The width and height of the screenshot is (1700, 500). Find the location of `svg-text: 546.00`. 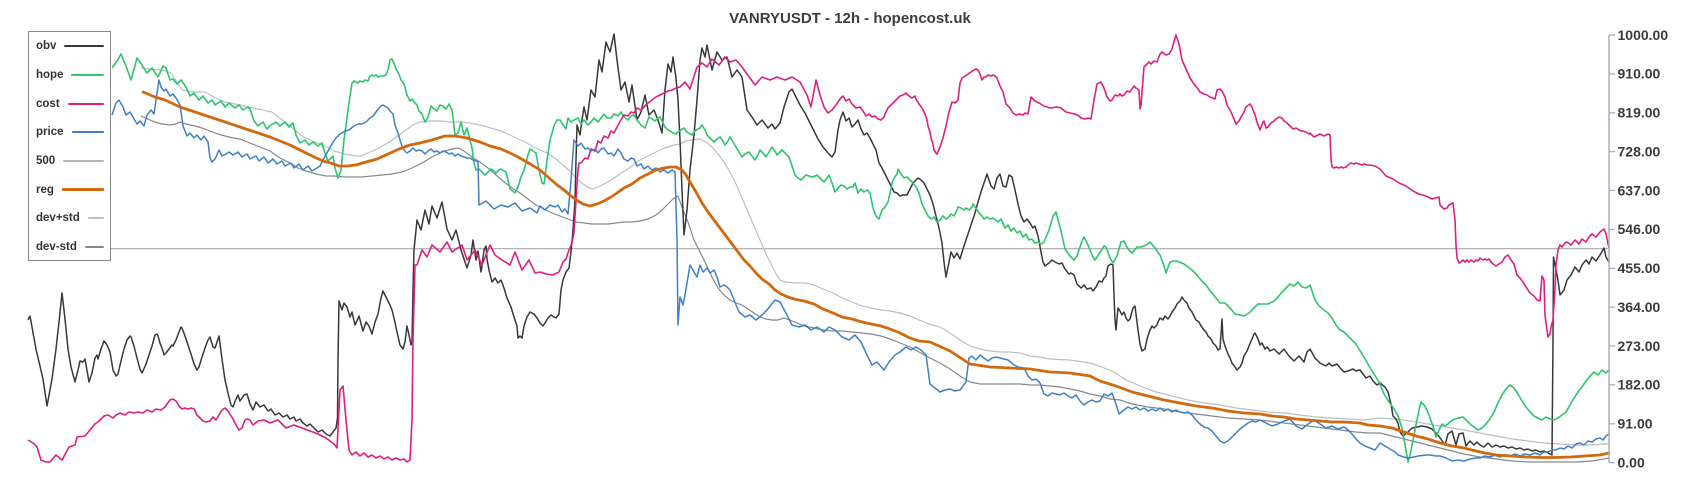

svg-text: 546.00 is located at coordinates (1639, 229).